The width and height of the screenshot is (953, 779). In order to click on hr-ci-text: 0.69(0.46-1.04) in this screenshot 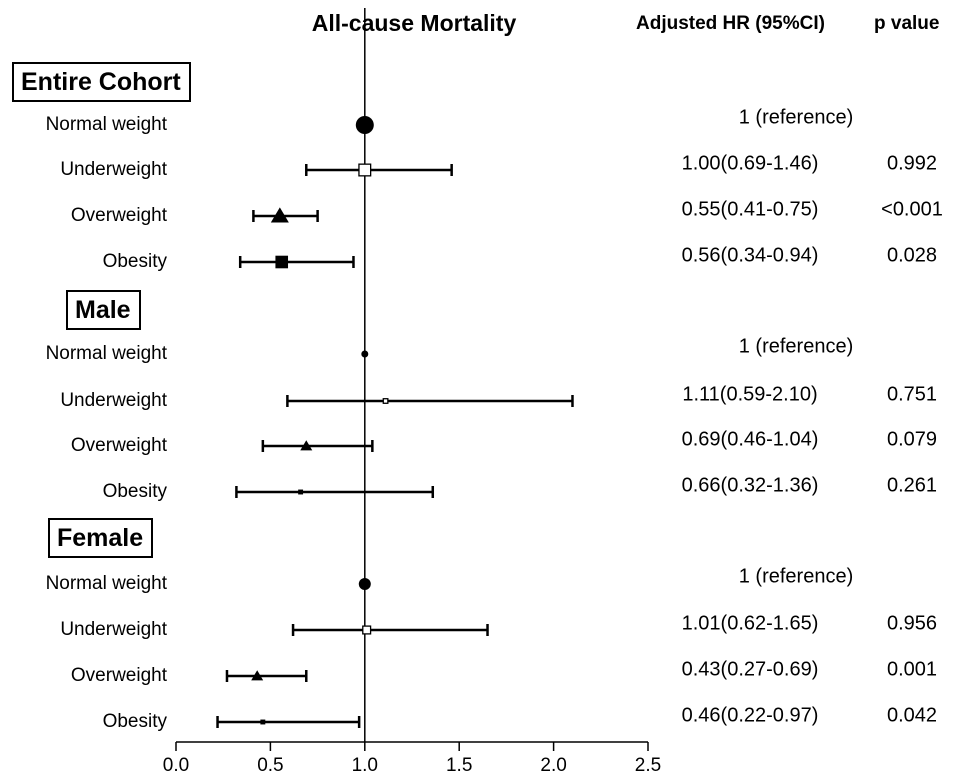, I will do `click(750, 439)`.